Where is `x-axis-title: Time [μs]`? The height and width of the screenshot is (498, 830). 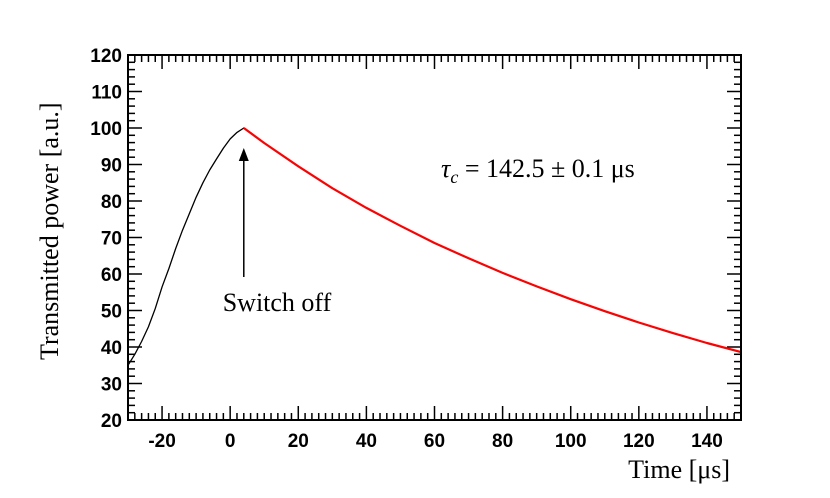
x-axis-title: Time [μs] is located at coordinates (679, 469).